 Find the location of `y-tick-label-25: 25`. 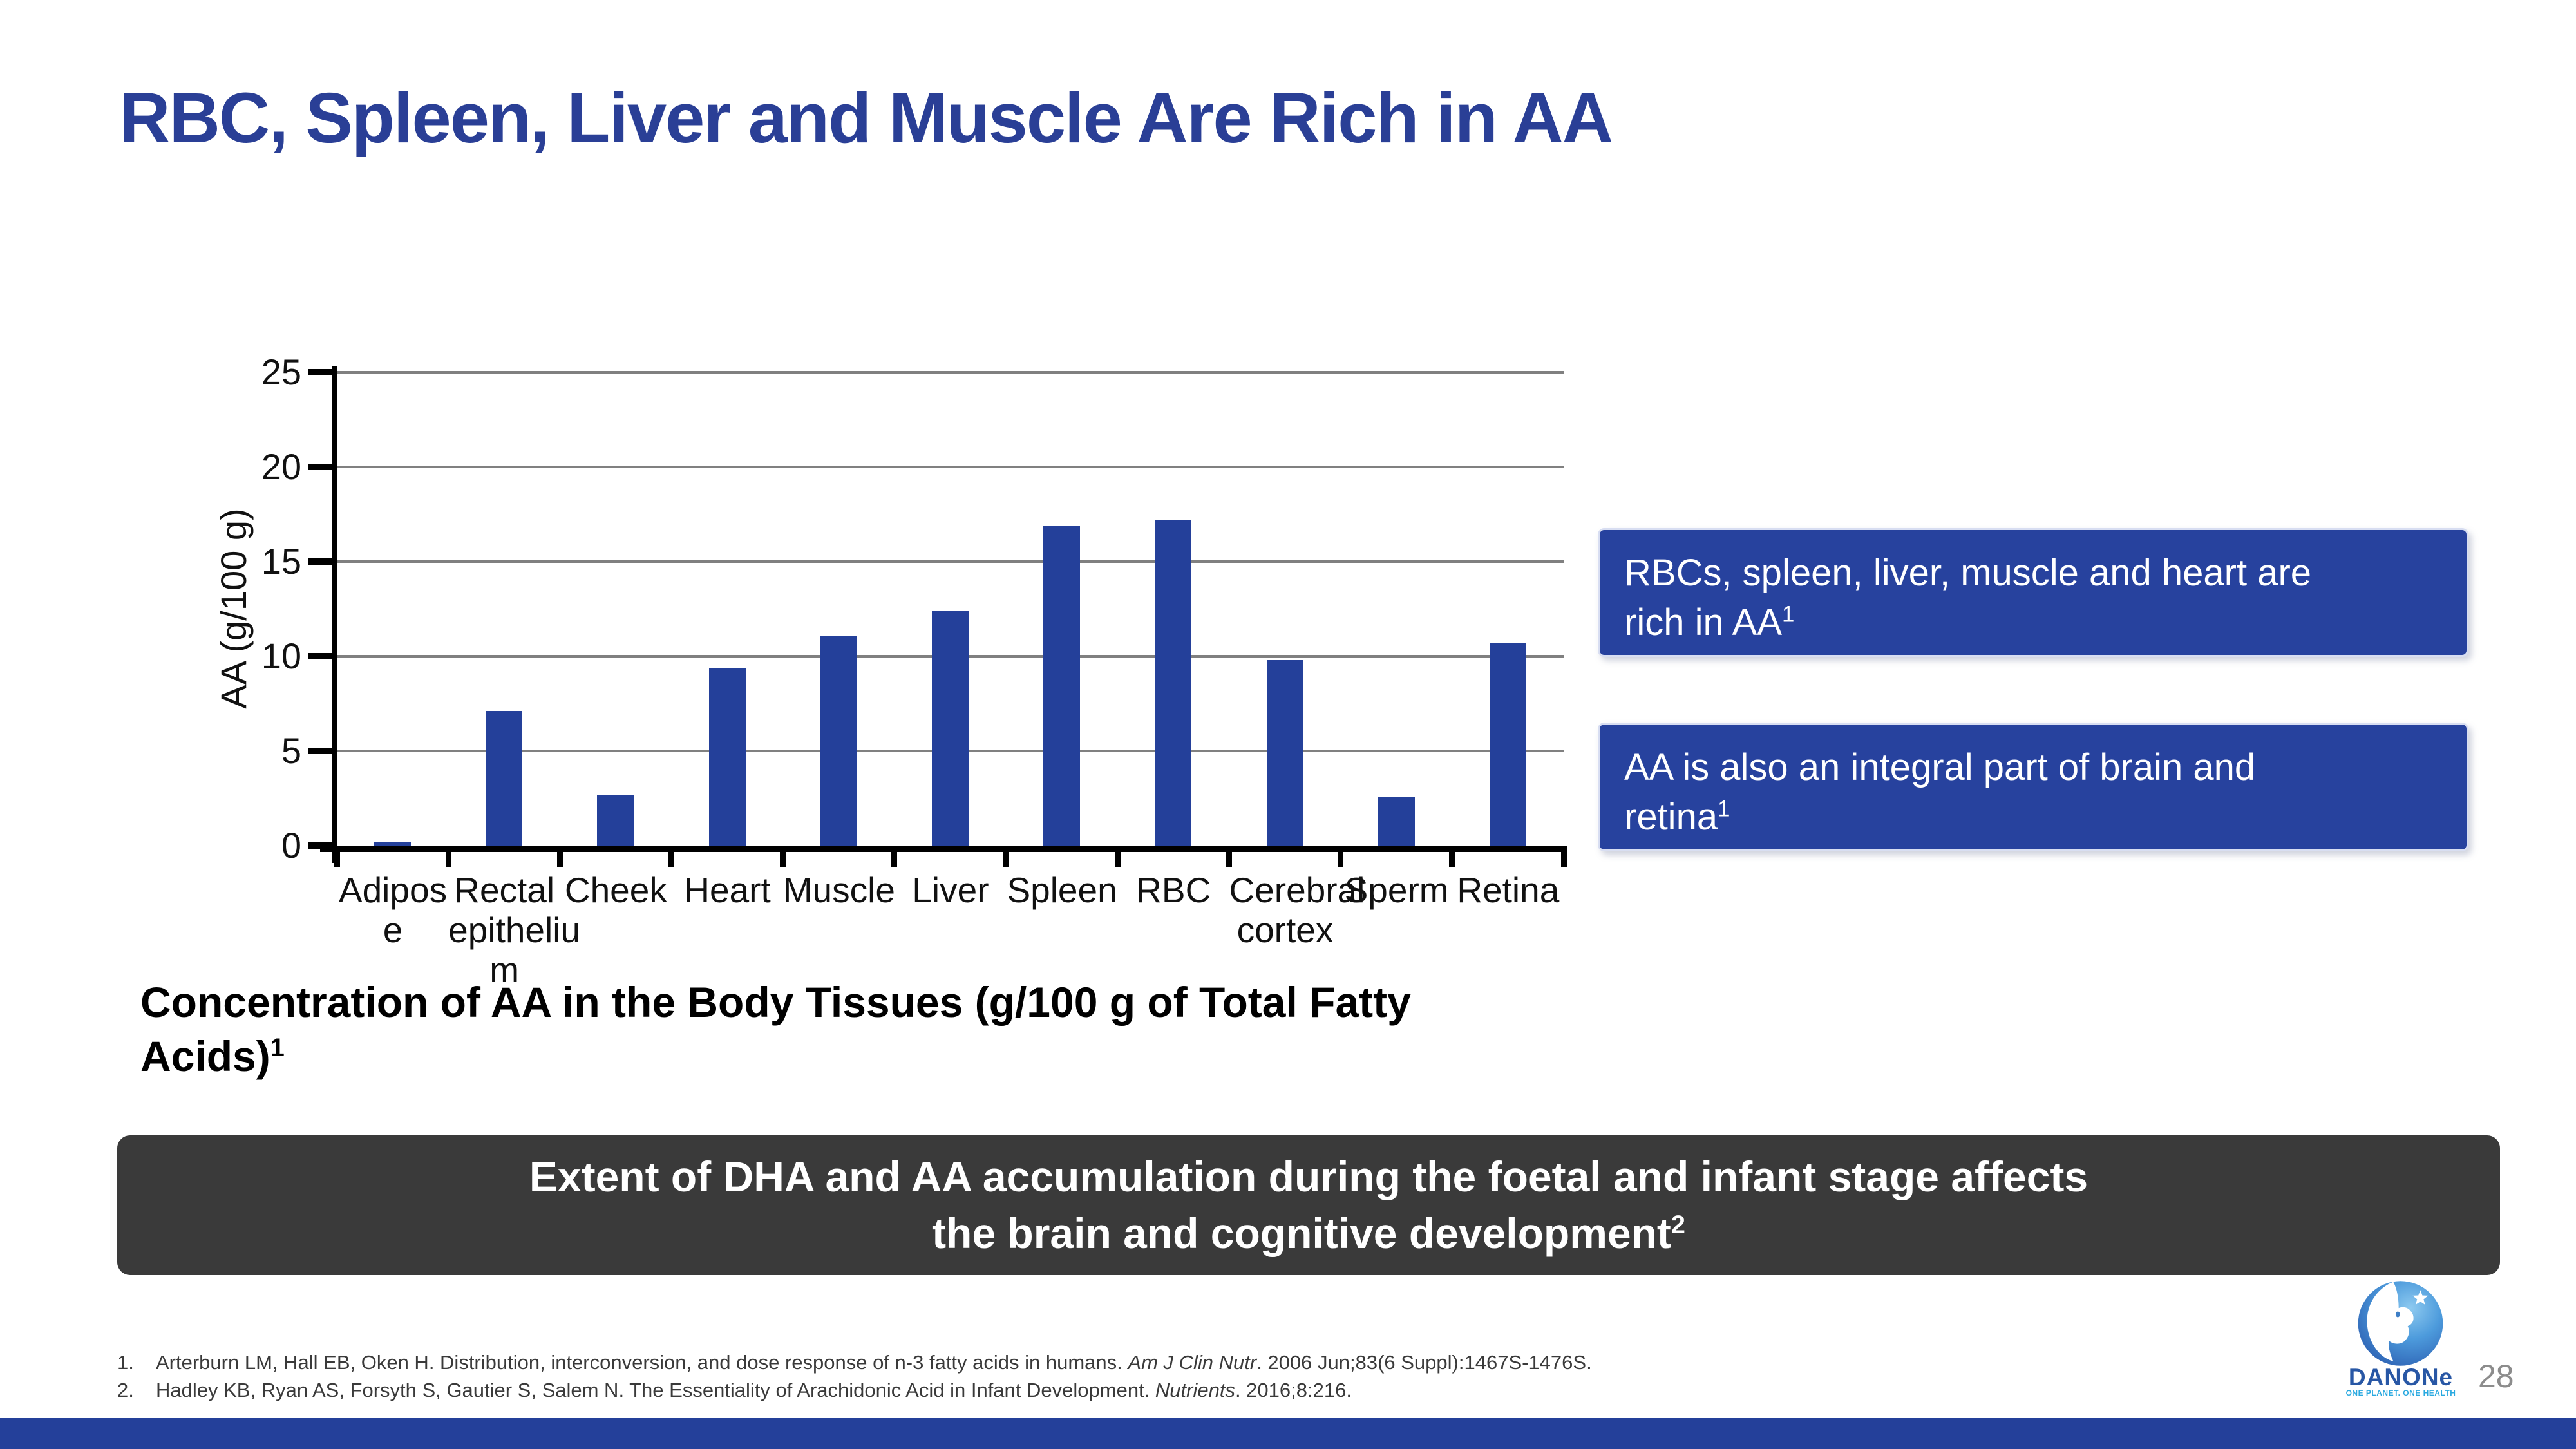

y-tick-label-25: 25 is located at coordinates (281, 372).